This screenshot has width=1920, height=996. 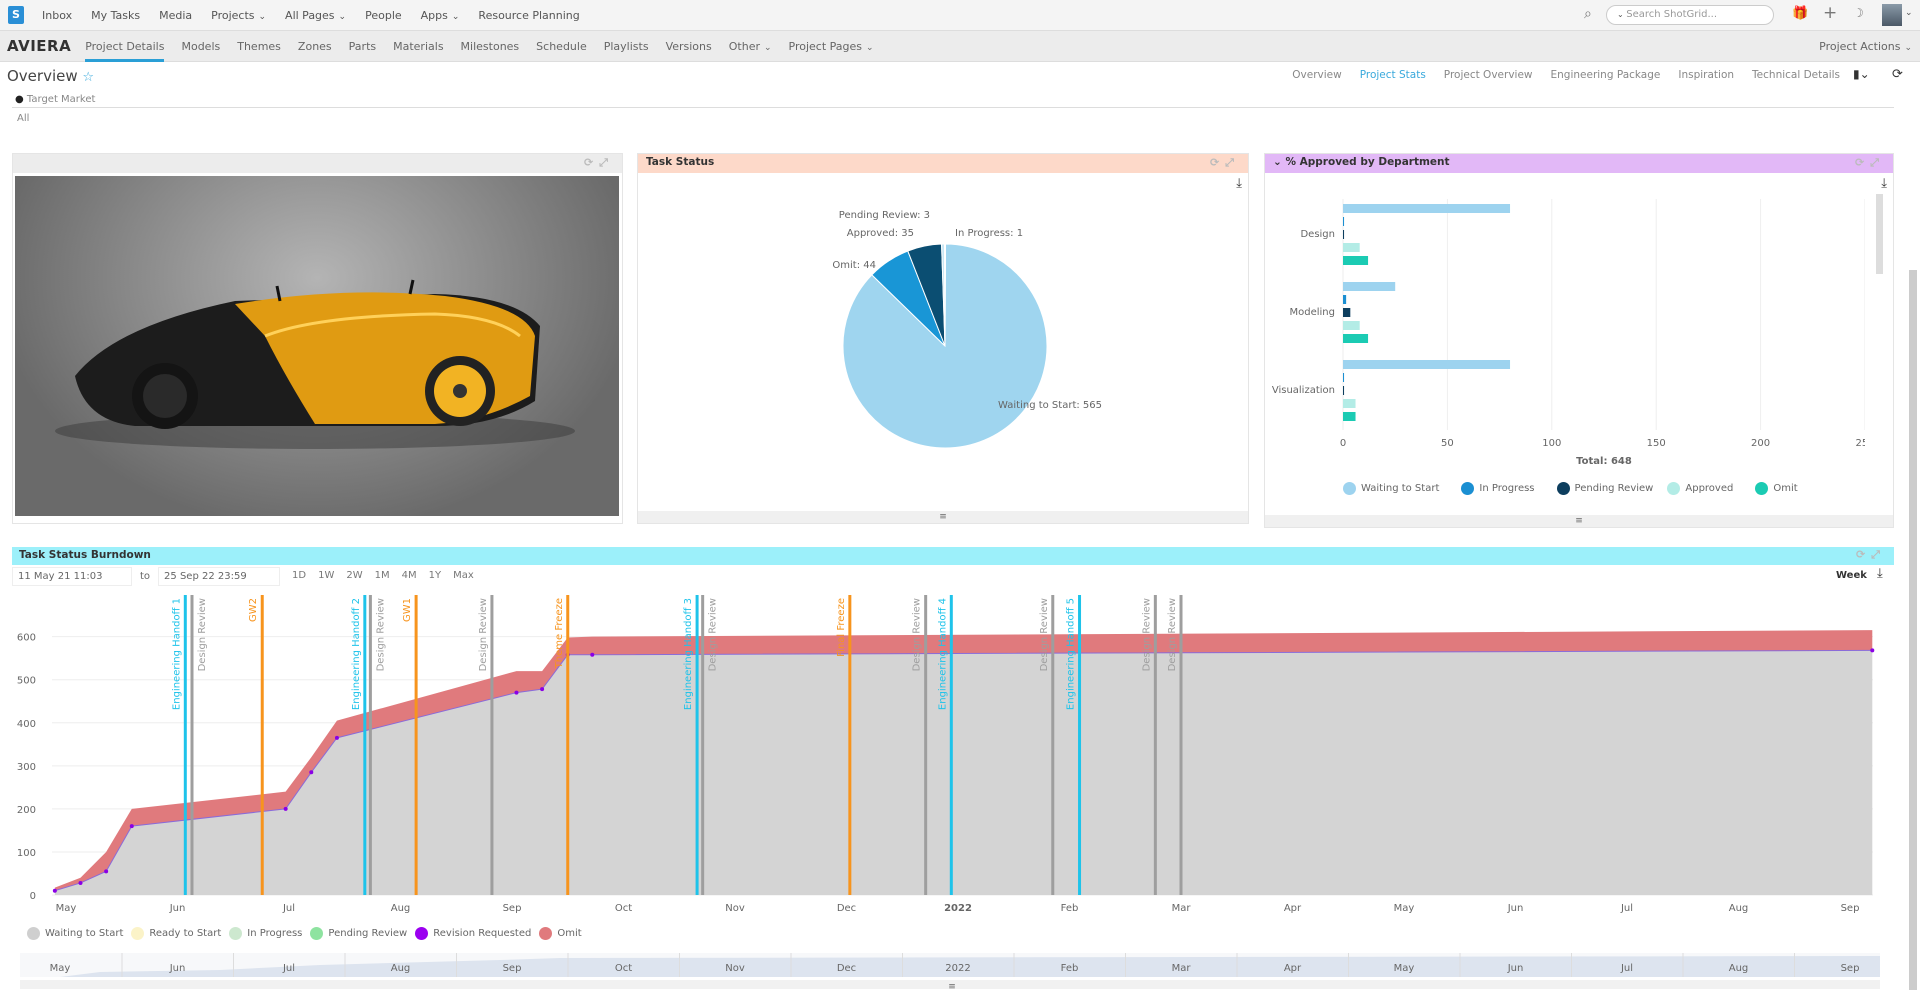 I want to click on shotgrid-logo: S, so click(x=16, y=15).